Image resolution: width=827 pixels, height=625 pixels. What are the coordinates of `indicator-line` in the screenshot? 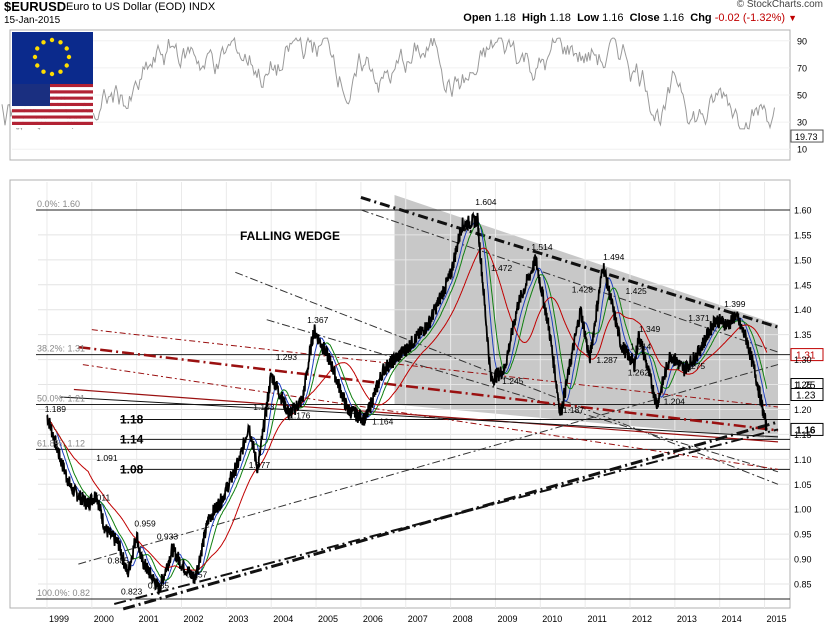 It's located at (388, 83).